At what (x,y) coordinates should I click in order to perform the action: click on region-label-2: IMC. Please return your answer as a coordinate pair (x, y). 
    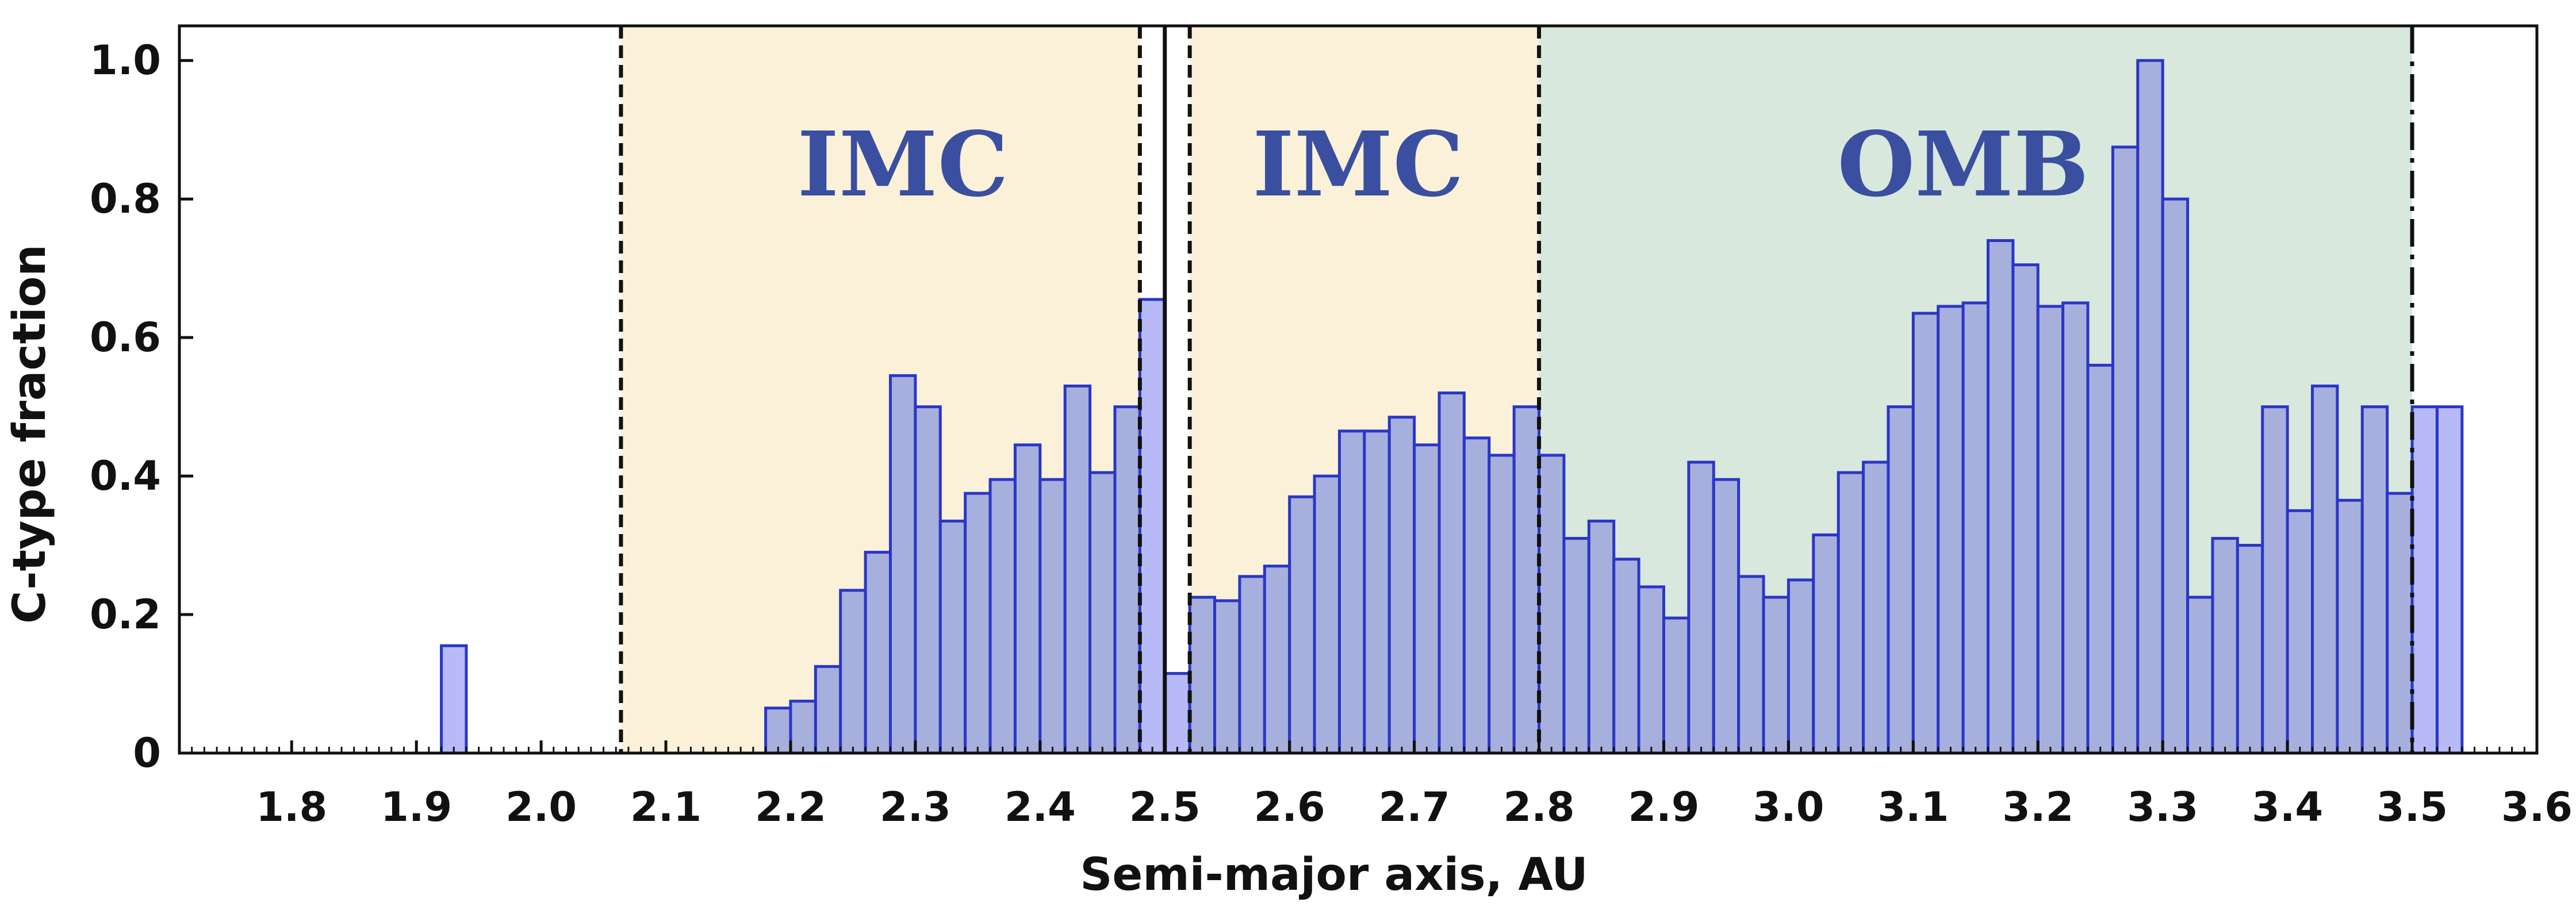
    Looking at the image, I should click on (1357, 164).